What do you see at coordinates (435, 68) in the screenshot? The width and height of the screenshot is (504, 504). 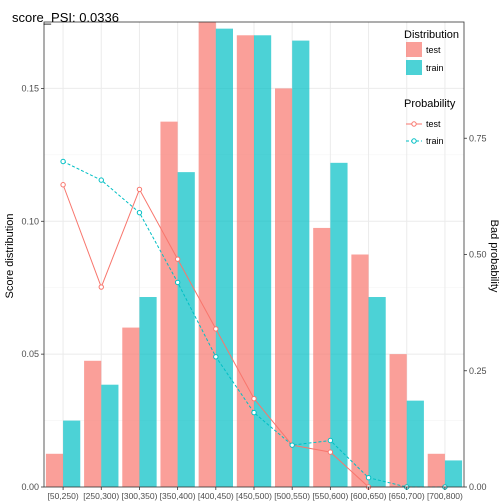 I see `legend-label-distribution-train: train` at bounding box center [435, 68].